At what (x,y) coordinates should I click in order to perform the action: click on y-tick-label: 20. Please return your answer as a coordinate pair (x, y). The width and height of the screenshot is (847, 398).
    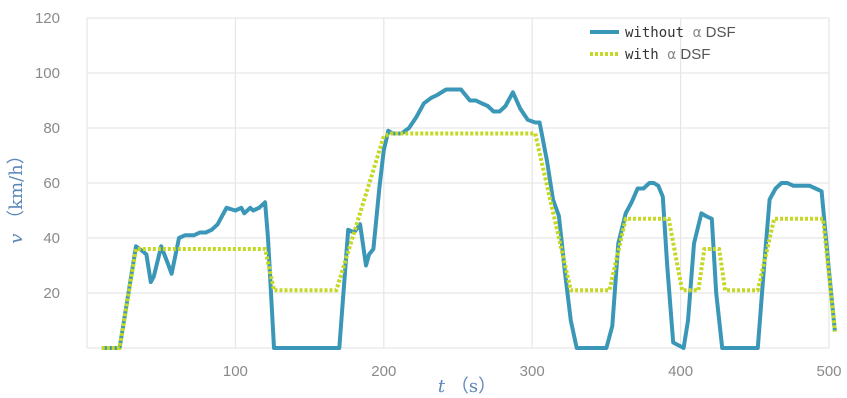
    Looking at the image, I should click on (51, 293).